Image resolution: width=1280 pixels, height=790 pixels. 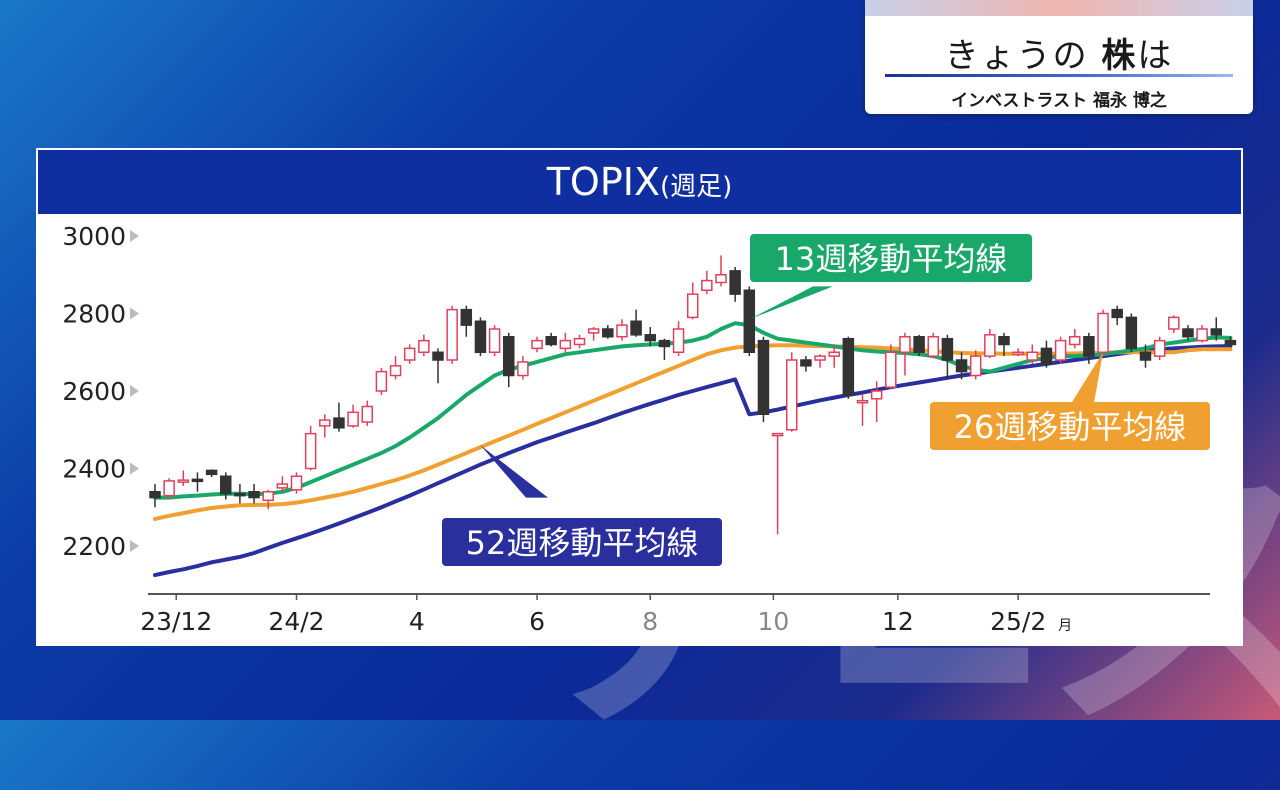 What do you see at coordinates (1023, 56) in the screenshot?
I see `program-title-prefix: きょうの` at bounding box center [1023, 56].